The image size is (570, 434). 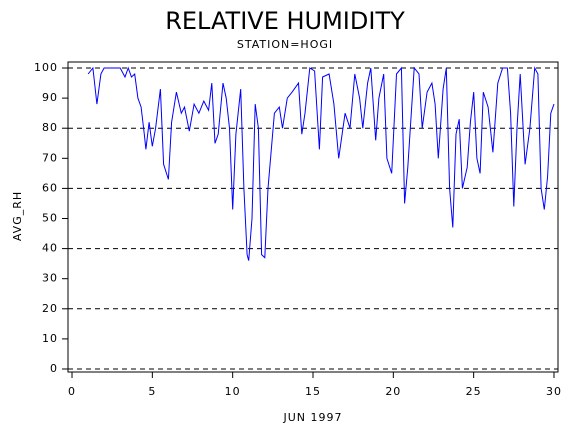 What do you see at coordinates (17, 216) in the screenshot?
I see `y-axis-label: AVG_RH` at bounding box center [17, 216].